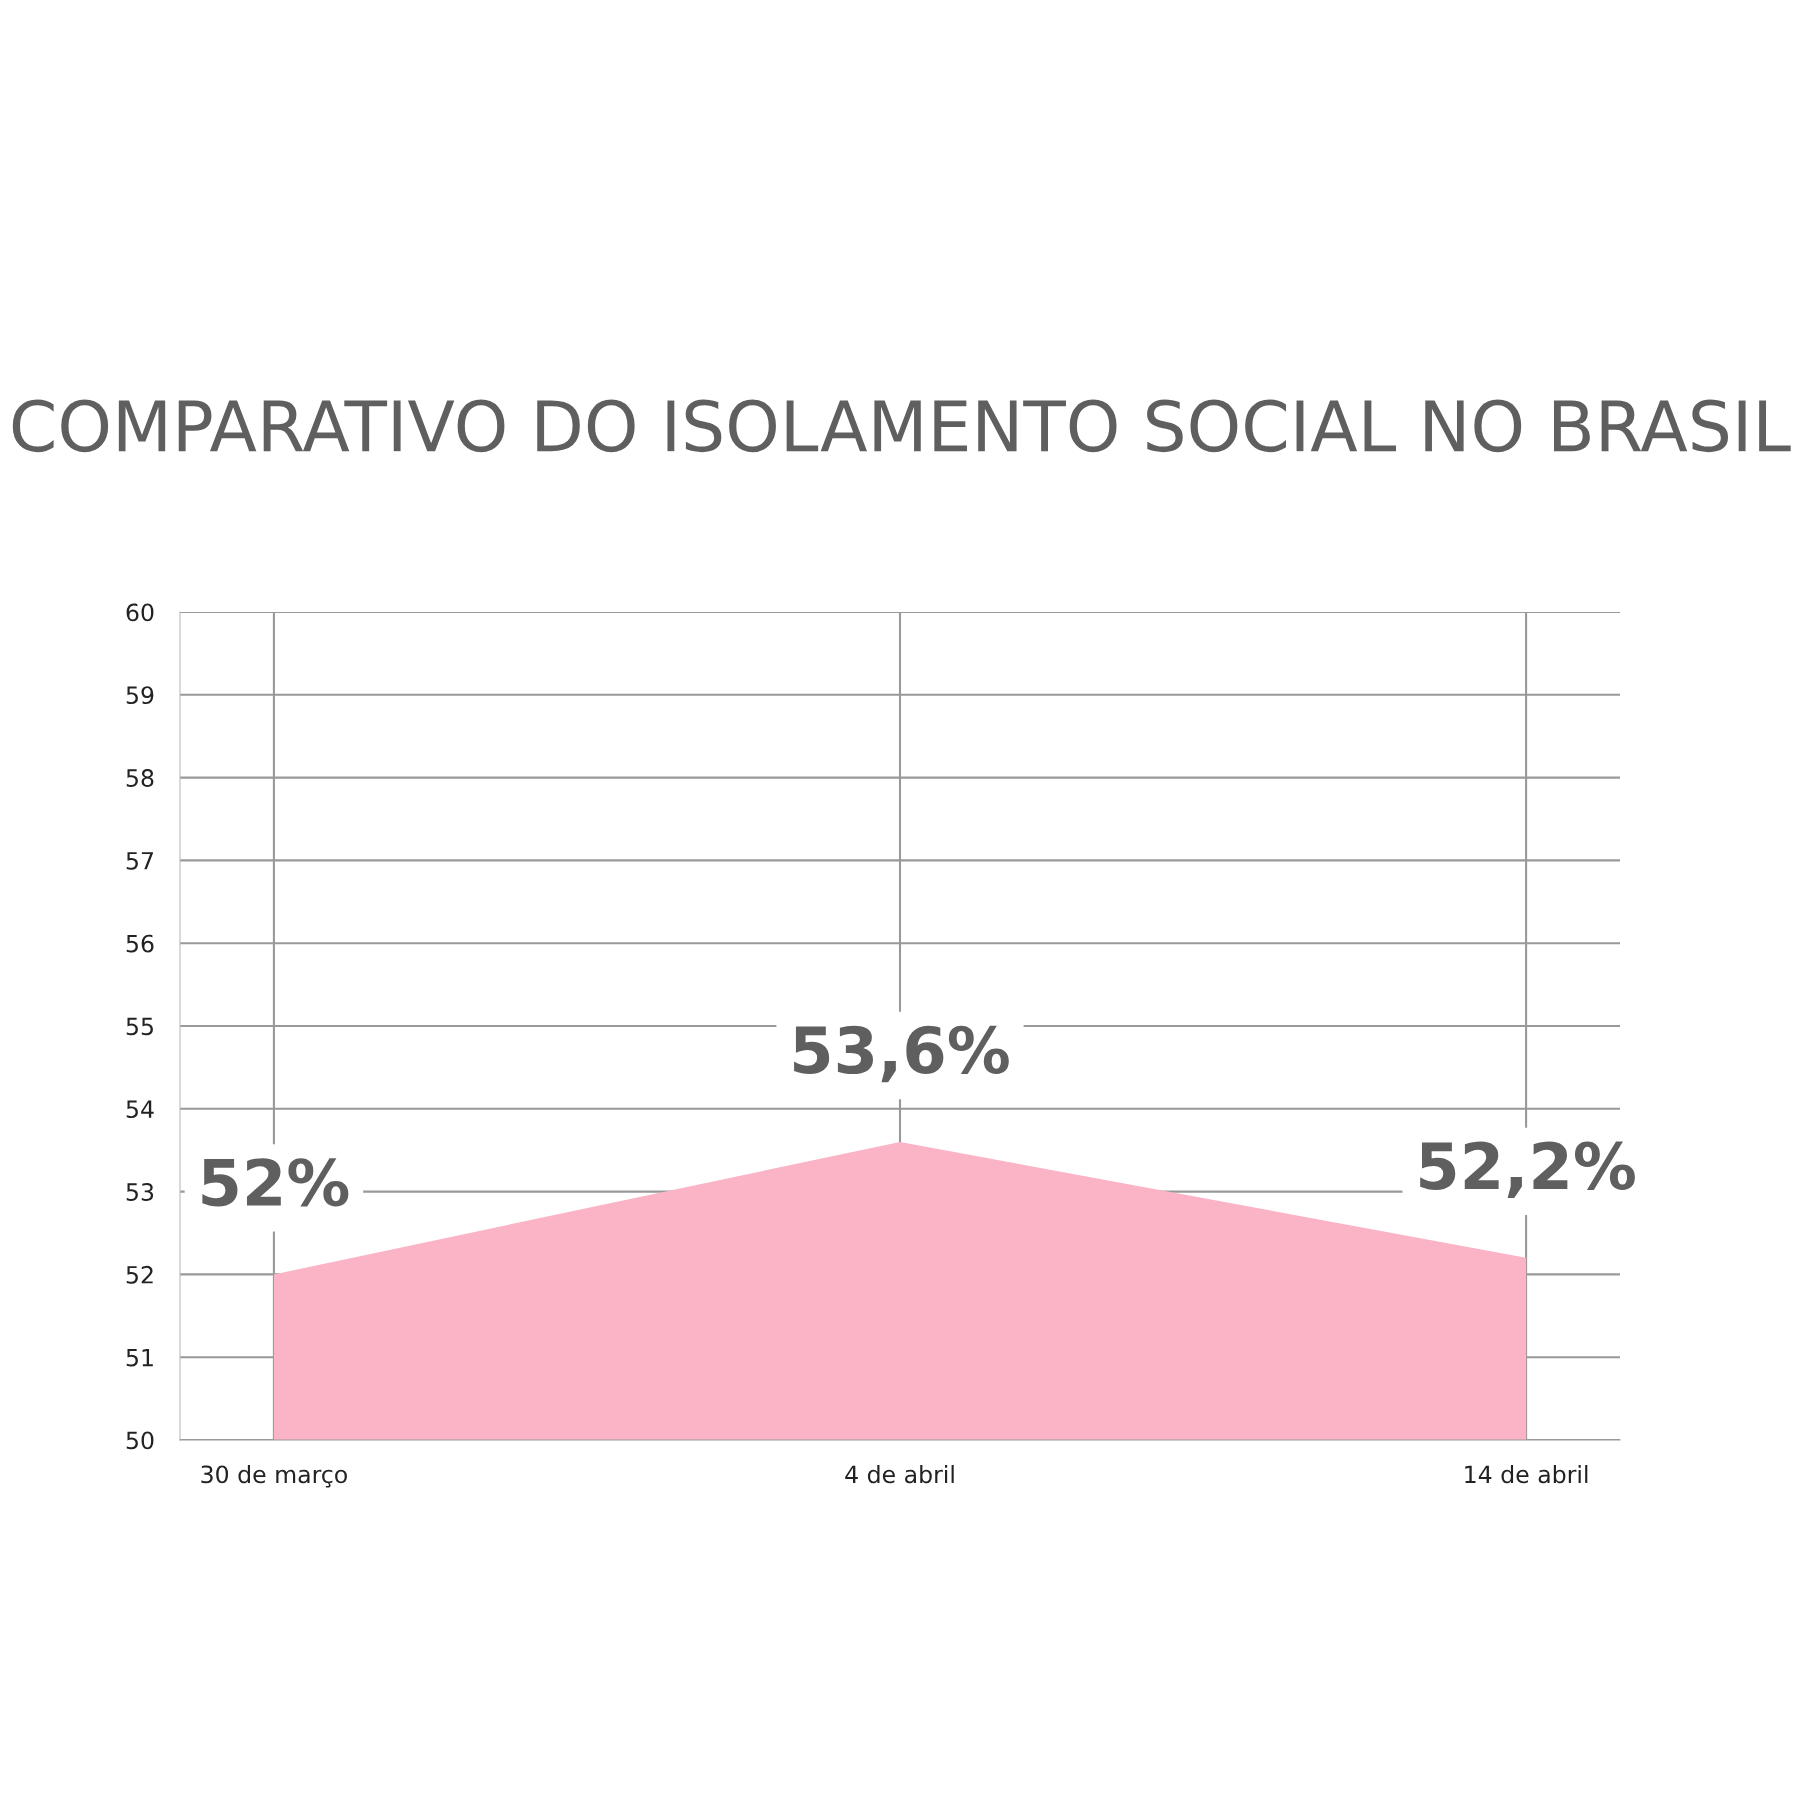 Image resolution: width=1800 pixels, height=1800 pixels. Describe the element at coordinates (899, 1474) in the screenshot. I see `x-tick-label: 4 de abril` at that location.